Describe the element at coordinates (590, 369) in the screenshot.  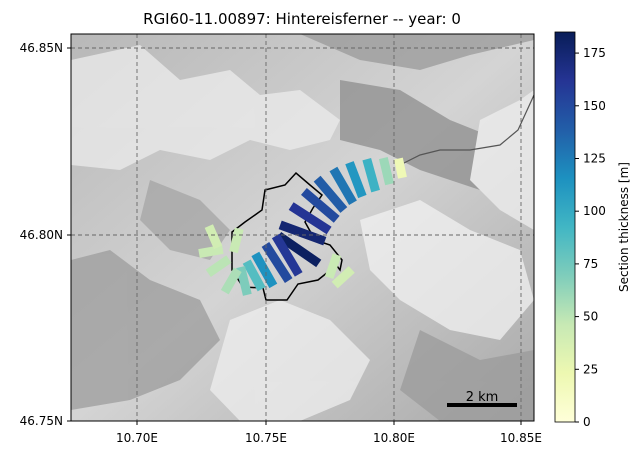
I see `colorbar-tick-label: 25` at that location.